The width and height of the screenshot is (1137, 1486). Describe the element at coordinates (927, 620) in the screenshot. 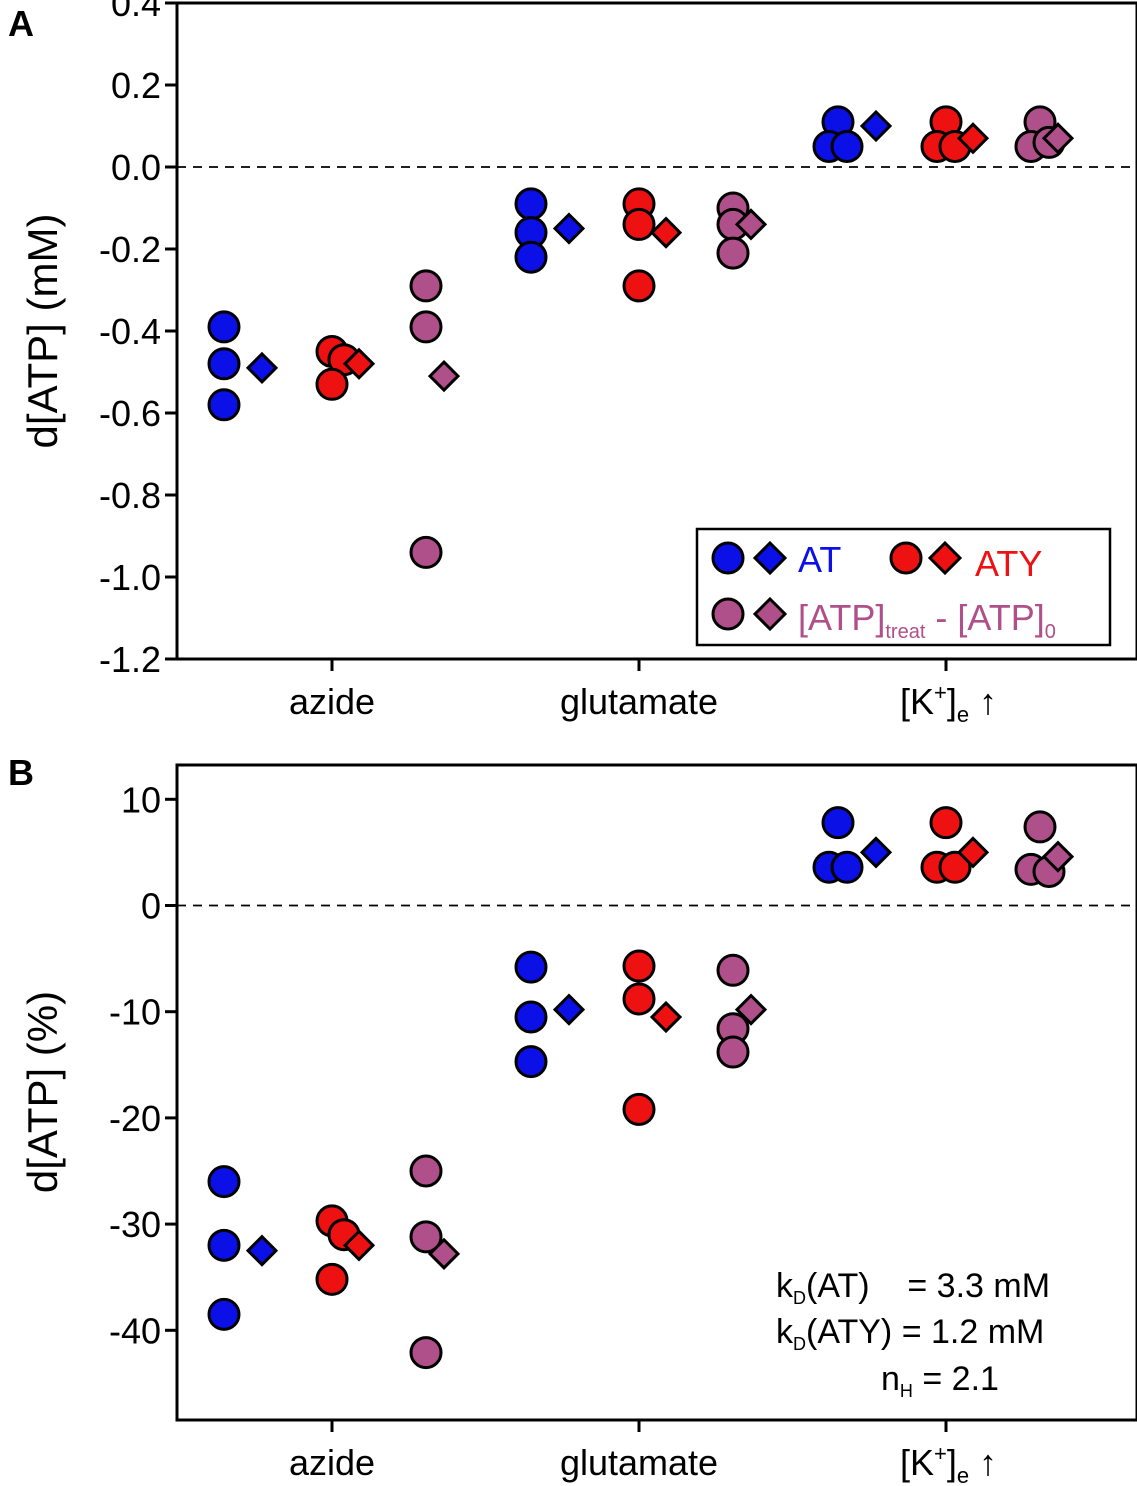

I see `legend-diff-label: [ATP]treat - [ATP]0` at that location.